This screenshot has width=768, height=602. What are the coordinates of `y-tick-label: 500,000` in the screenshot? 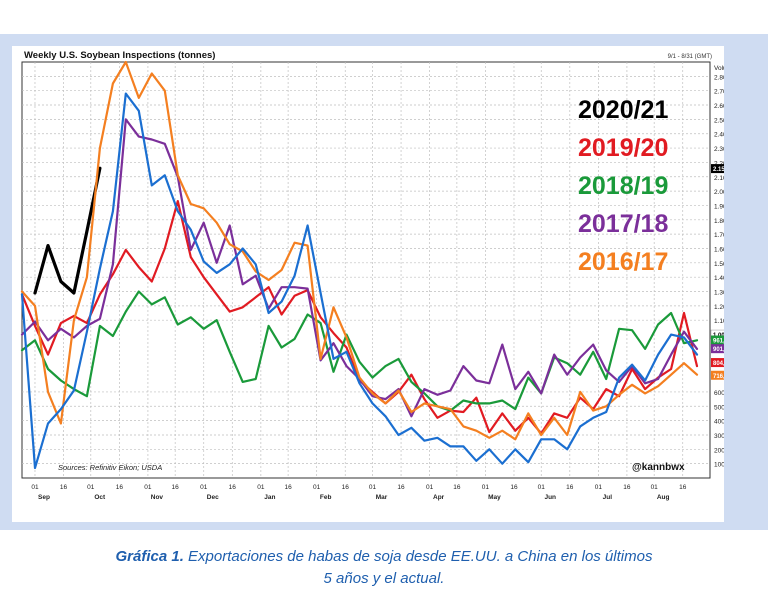 It's located at (719, 407).